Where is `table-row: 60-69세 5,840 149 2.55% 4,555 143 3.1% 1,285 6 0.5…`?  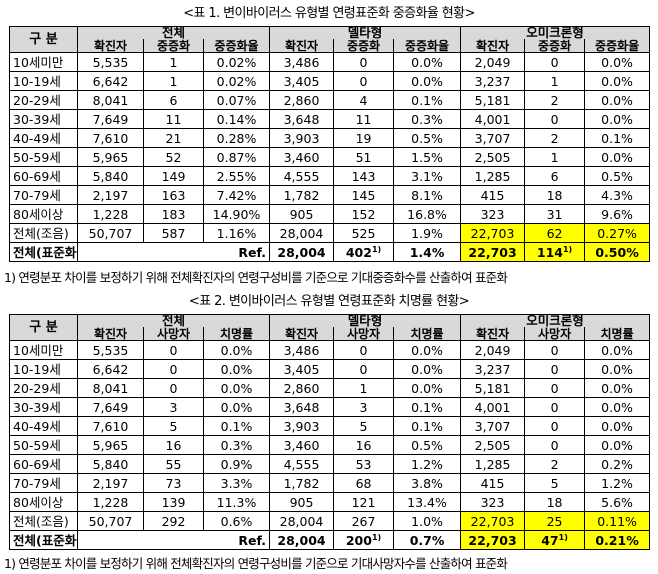 table-row: 60-69세 5,840 149 2.55% 4,555 143 3.1% 1,285 6 0.5… is located at coordinates (330, 176).